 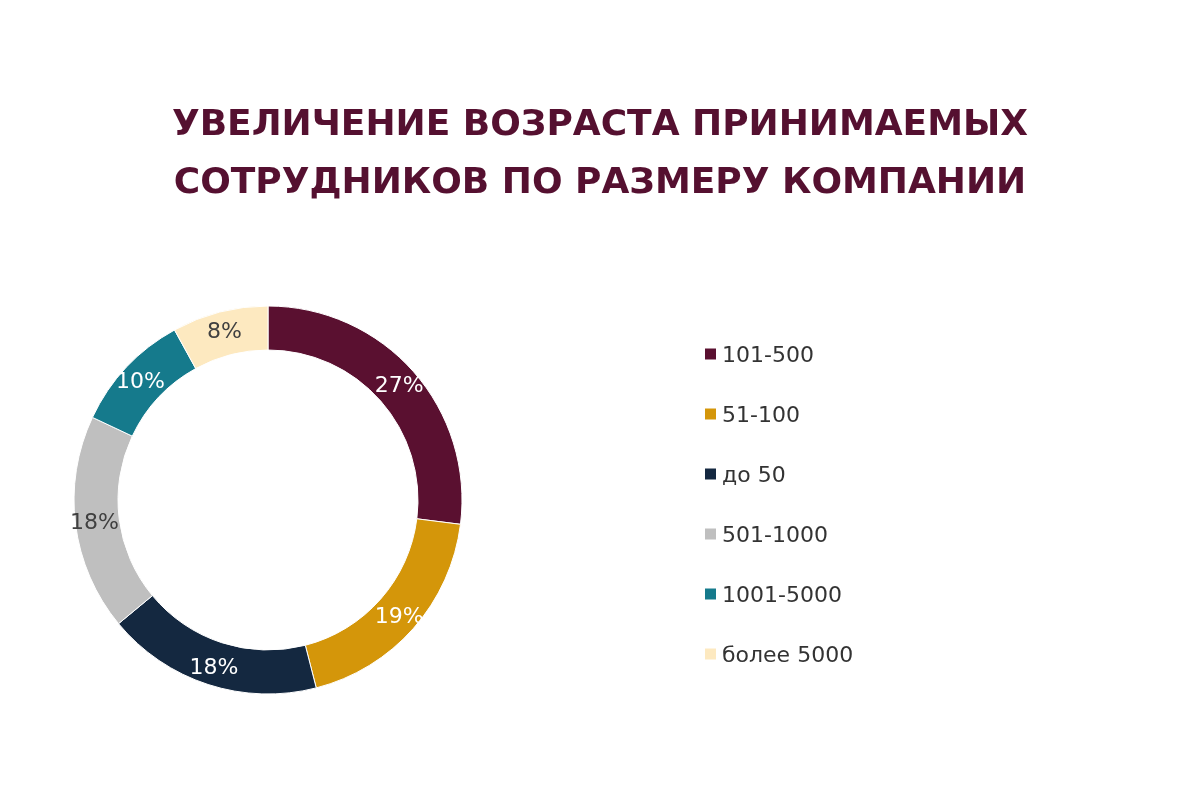 I want to click on legend-label: 1001-5000, so click(x=782, y=594).